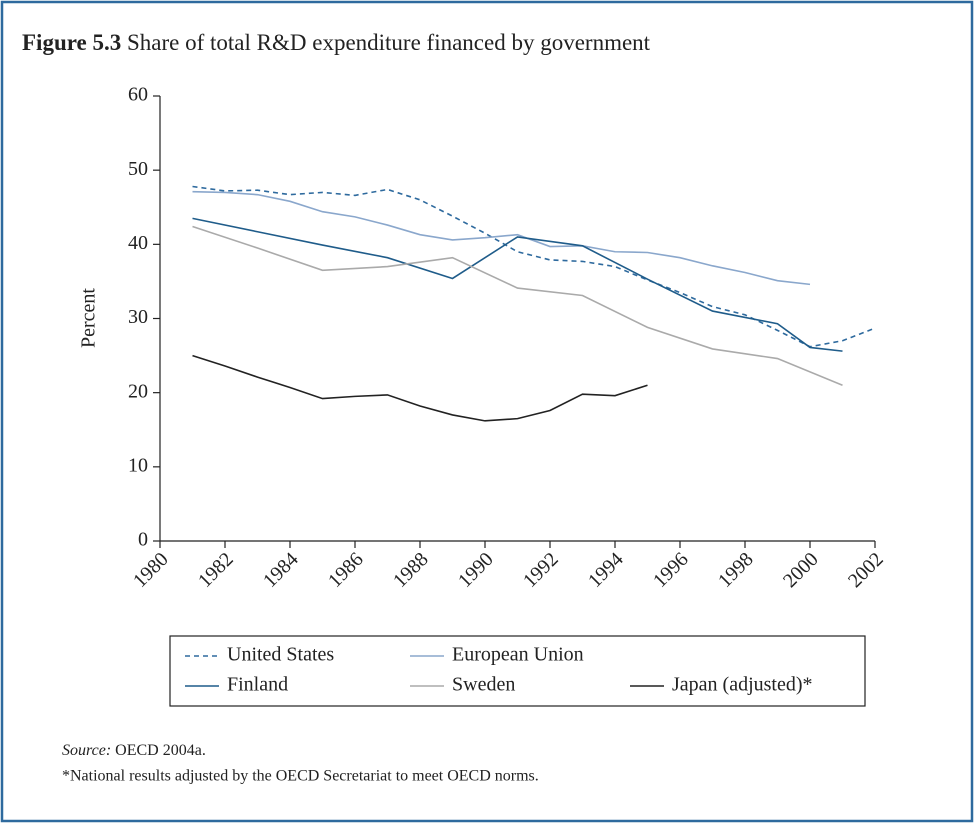 This screenshot has width=974, height=823. What do you see at coordinates (742, 685) in the screenshot?
I see `legend-label: Japan (adjusted)*` at bounding box center [742, 685].